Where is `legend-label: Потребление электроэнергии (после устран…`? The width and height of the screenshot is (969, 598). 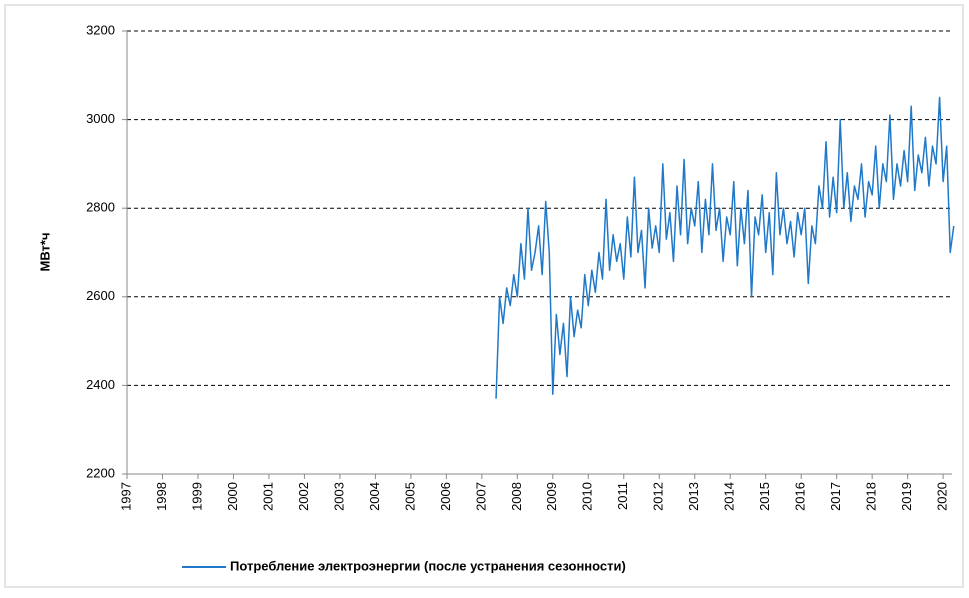 legend-label: Потребление электроэнергии (после устран… is located at coordinates (428, 565).